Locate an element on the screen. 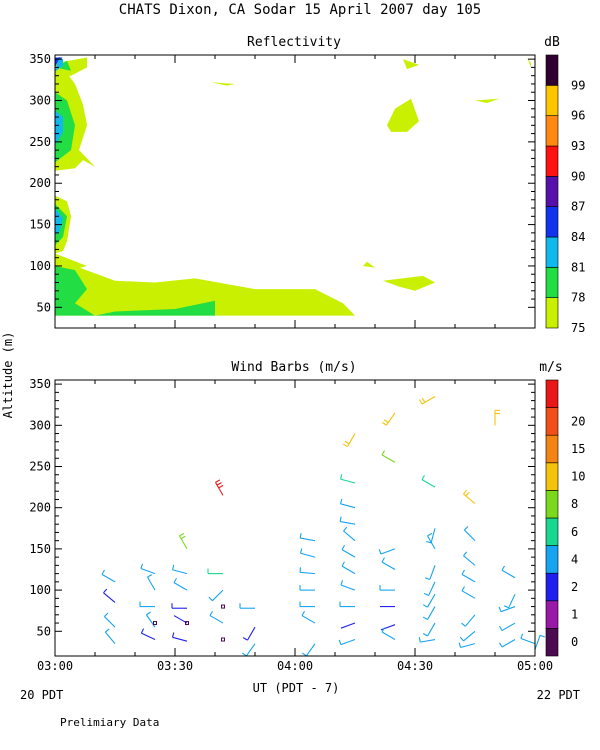  y-tick-label: 250 is located at coordinates (40, 467).